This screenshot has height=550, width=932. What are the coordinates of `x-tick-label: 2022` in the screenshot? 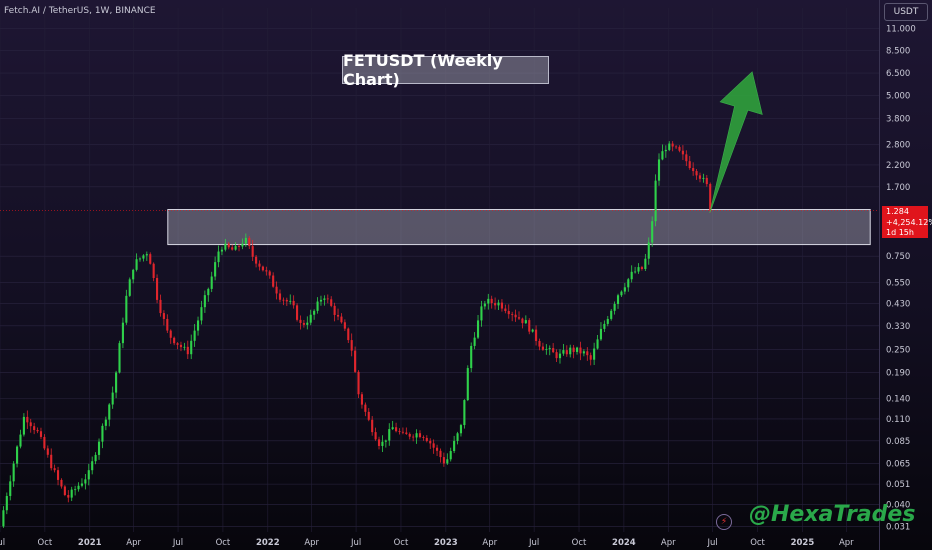 It's located at (268, 543).